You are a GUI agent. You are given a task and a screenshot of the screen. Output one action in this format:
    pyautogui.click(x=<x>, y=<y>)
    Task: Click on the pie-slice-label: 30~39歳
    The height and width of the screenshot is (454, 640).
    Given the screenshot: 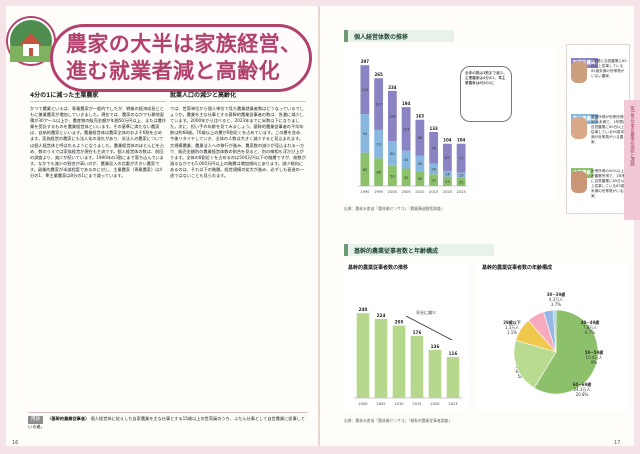 What is the action you would take?
    pyautogui.click(x=556, y=294)
    